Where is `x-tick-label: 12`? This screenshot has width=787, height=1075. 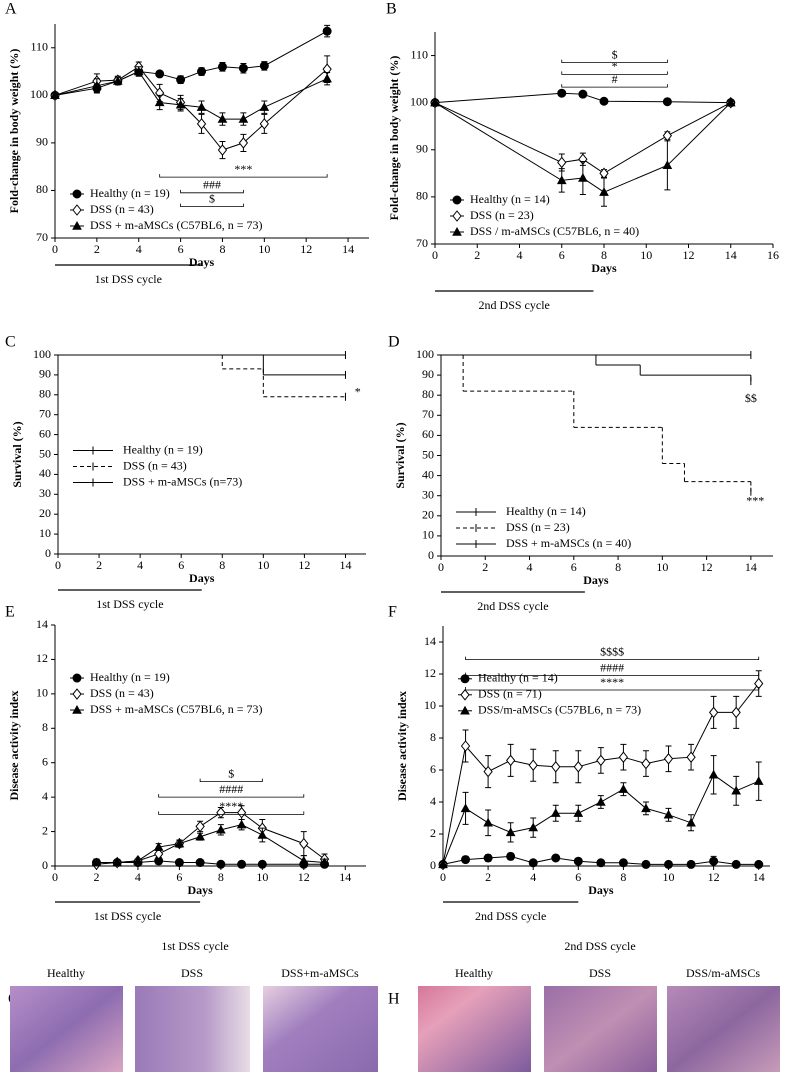
x-tick-label: 12 is located at coordinates (689, 255).